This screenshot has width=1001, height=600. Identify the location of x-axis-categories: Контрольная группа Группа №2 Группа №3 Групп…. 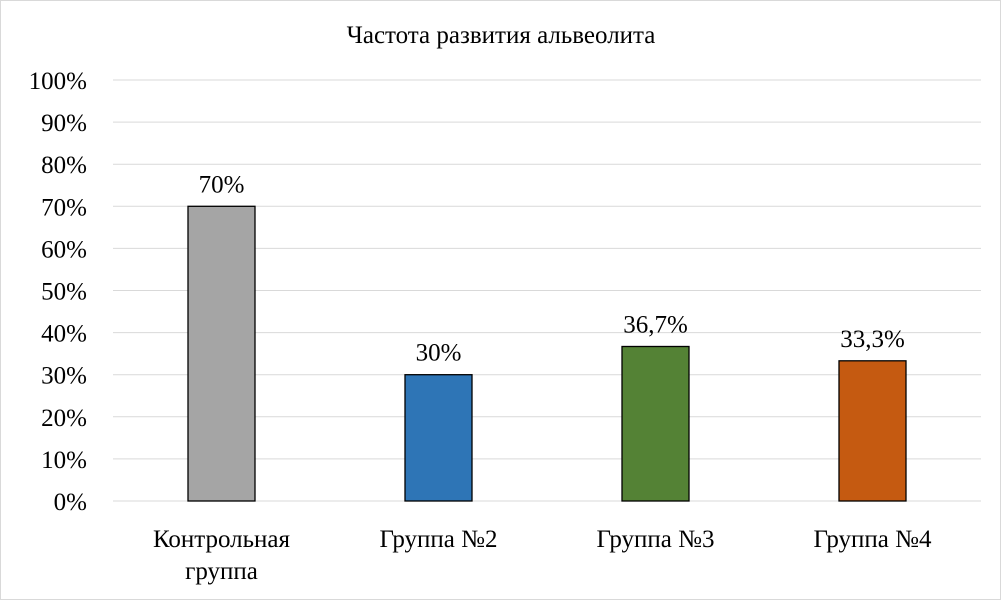
(542, 555).